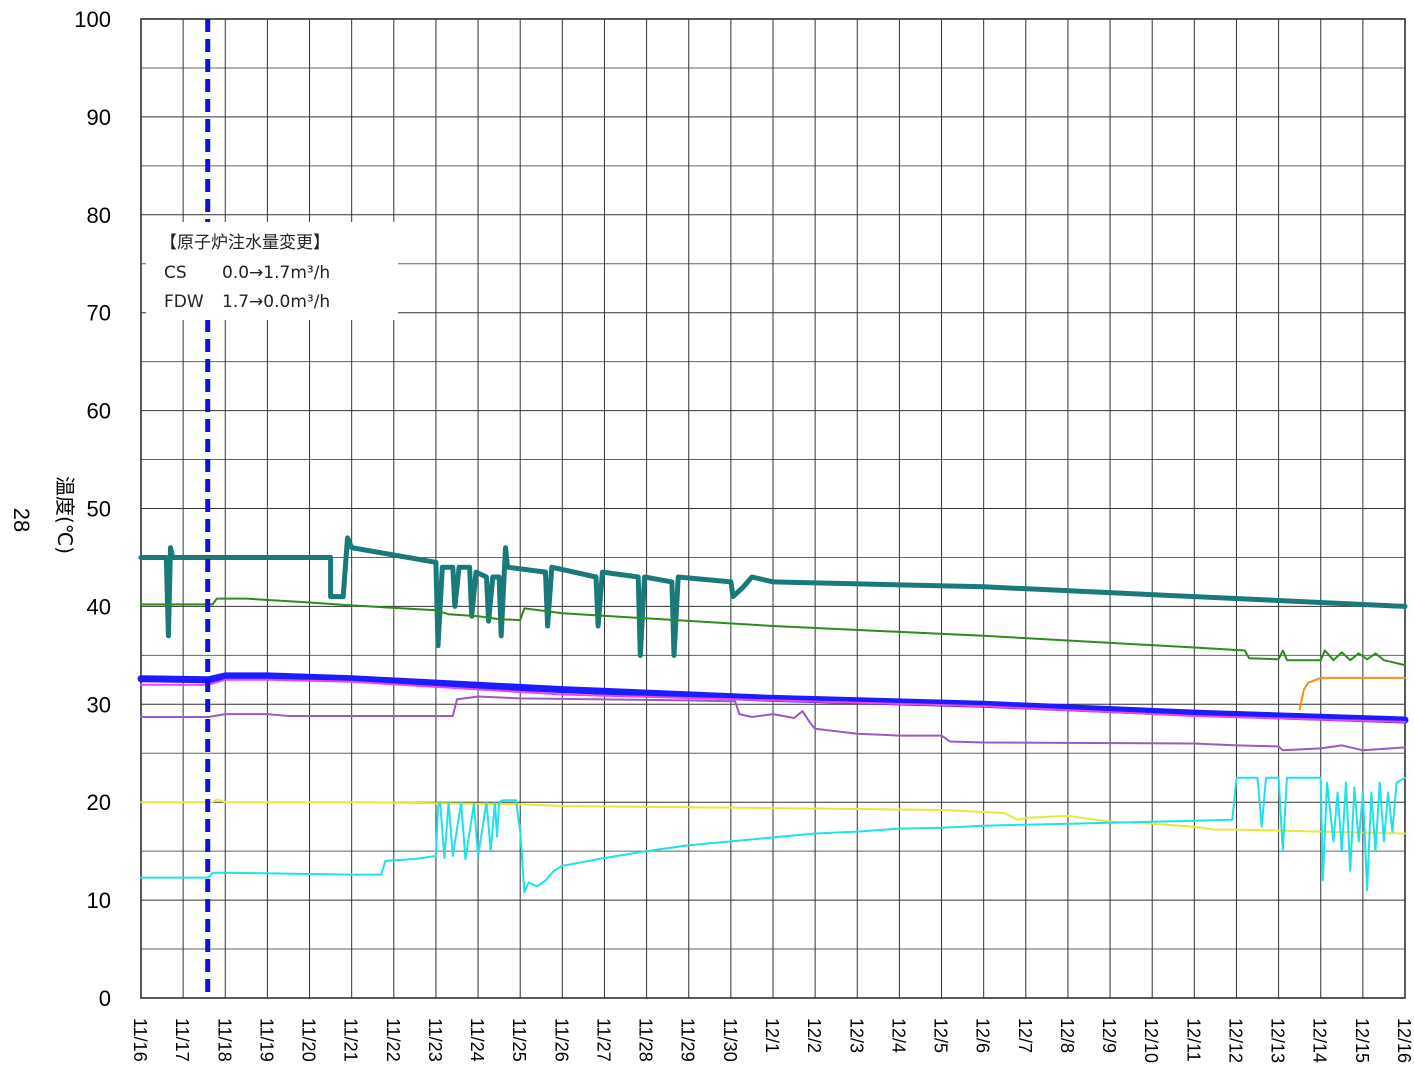 The width and height of the screenshot is (1414, 1085). Describe the element at coordinates (99, 117) in the screenshot. I see `y-tick-label: 90` at that location.